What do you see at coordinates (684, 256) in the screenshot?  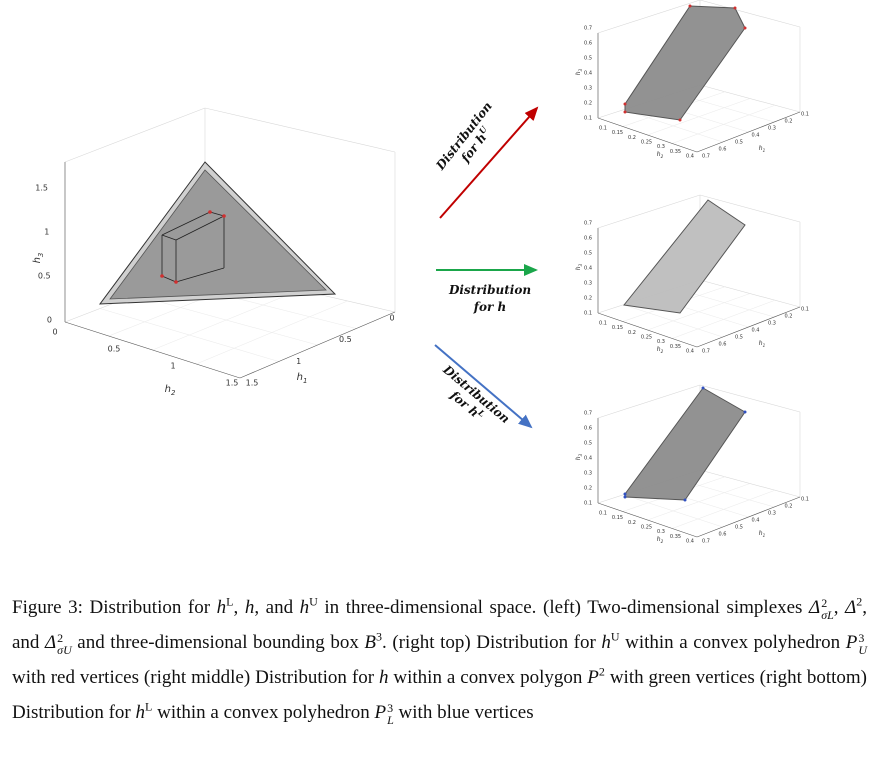 I see `polyhedron` at bounding box center [684, 256].